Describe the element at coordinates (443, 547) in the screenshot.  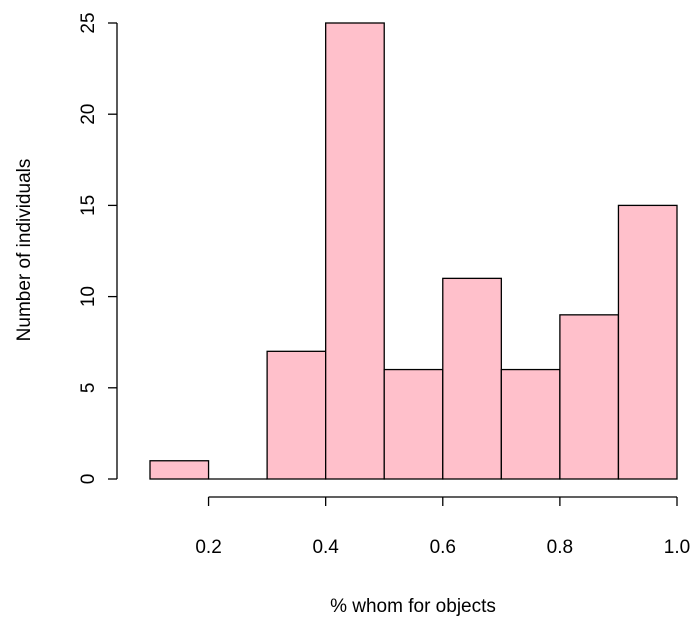
I see `x-tick-label-2: 0.6` at that location.